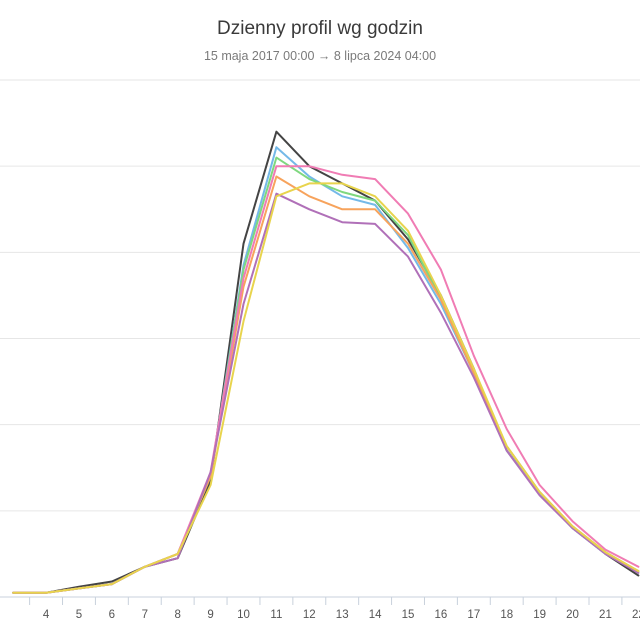 The width and height of the screenshot is (640, 640). I want to click on x-tick-label: 22, so click(636, 615).